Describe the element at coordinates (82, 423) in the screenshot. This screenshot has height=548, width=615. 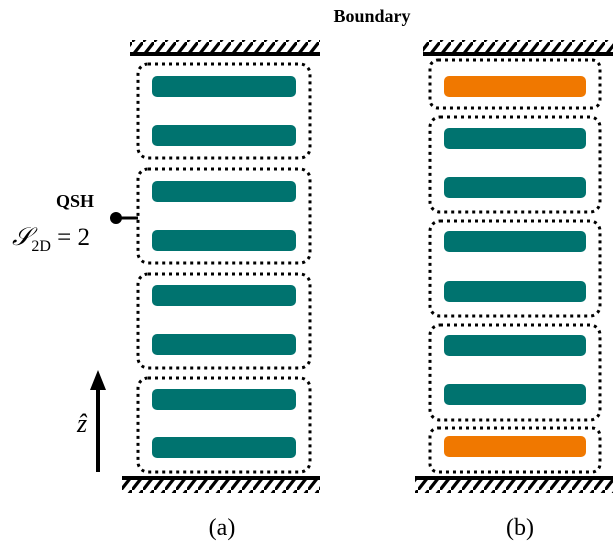
I see `z-axis-label: ẑ` at that location.